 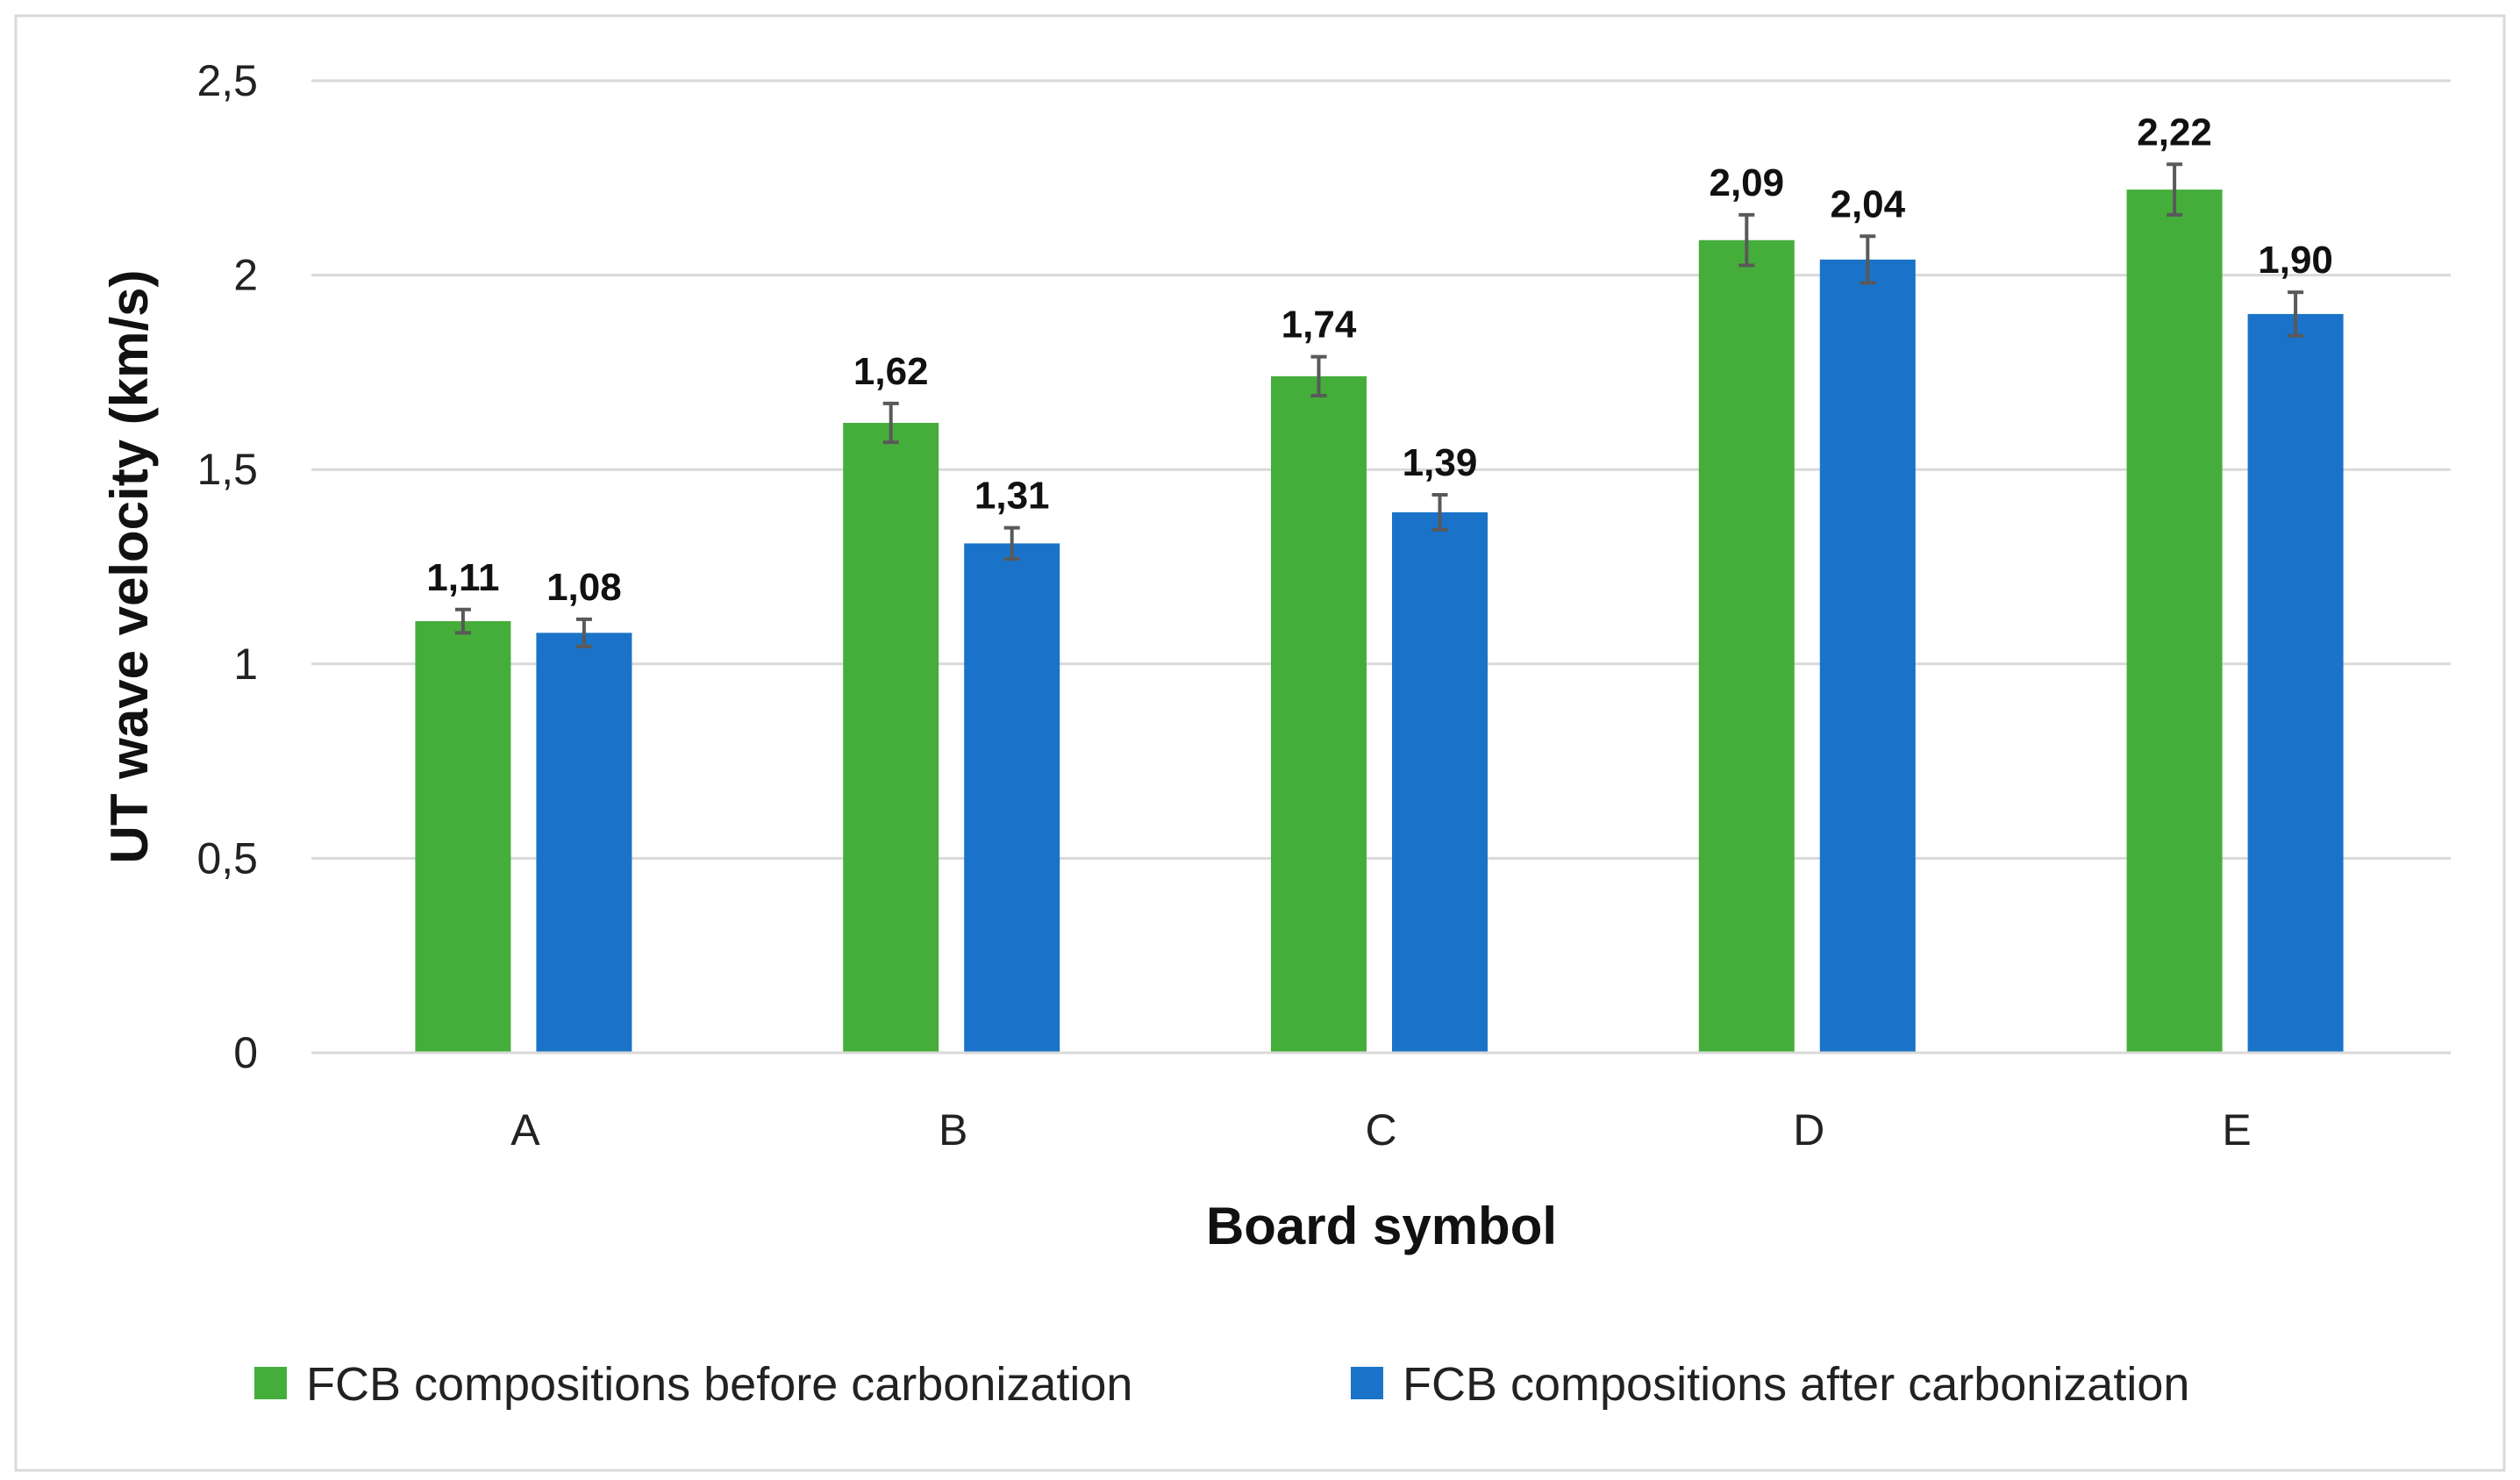 I want to click on data-label: 1,08, so click(x=584, y=587).